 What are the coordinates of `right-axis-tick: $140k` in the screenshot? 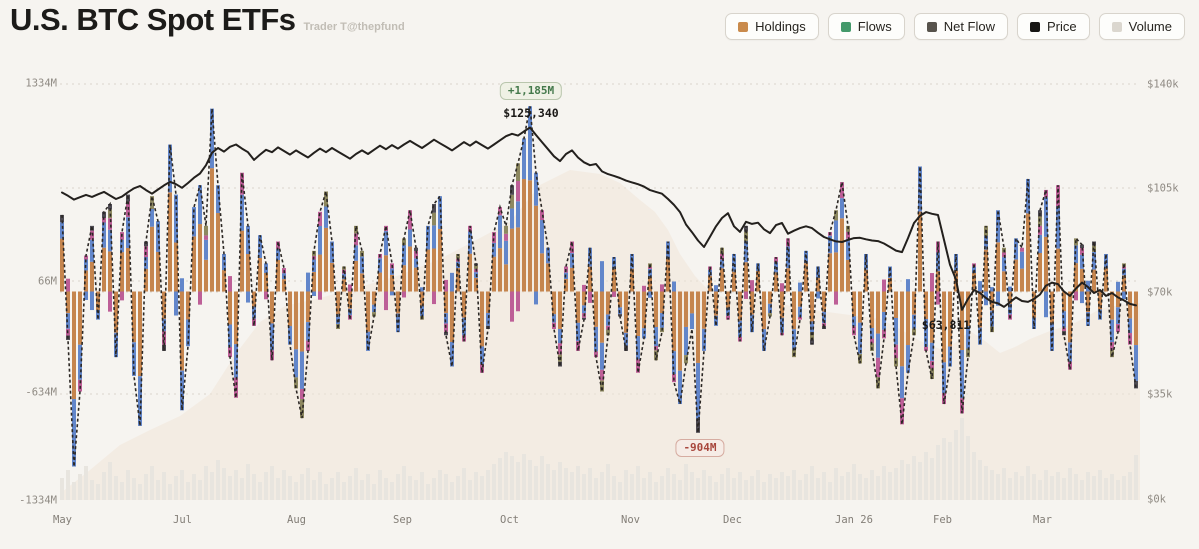 It's located at (1163, 85).